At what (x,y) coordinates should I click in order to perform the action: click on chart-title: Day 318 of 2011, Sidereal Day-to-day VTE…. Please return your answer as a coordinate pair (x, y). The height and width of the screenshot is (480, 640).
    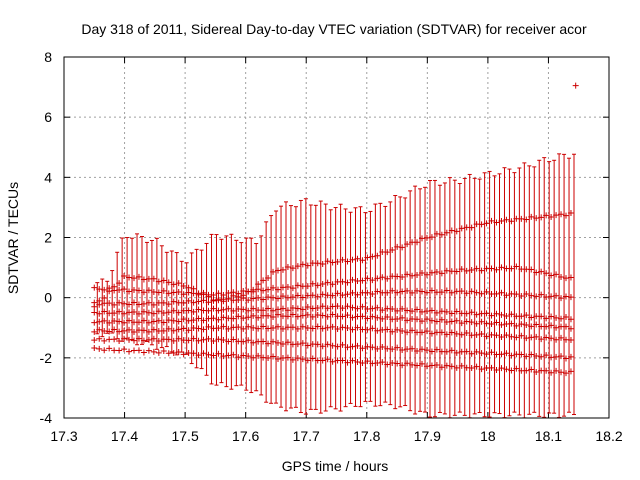
    Looking at the image, I should click on (334, 29).